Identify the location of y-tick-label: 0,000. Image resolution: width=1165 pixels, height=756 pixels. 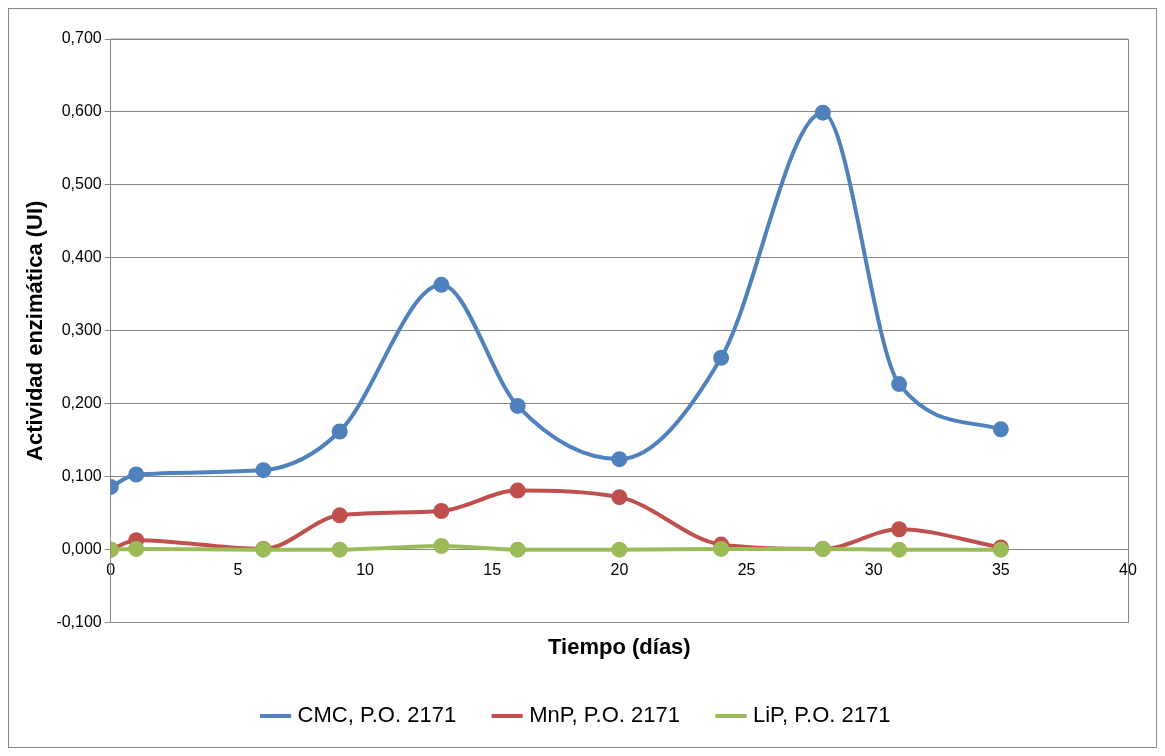
(81, 549).